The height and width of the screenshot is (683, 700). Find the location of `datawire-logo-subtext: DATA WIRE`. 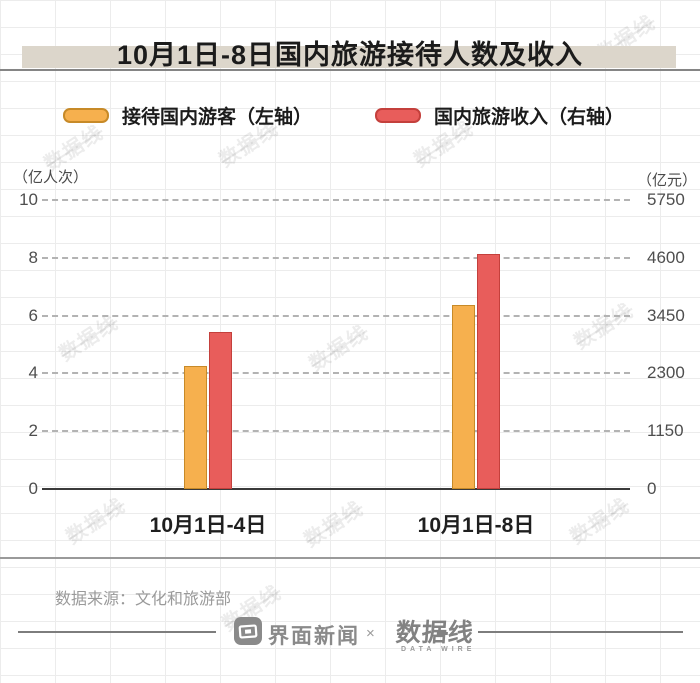

datawire-logo-subtext: DATA WIRE is located at coordinates (438, 649).